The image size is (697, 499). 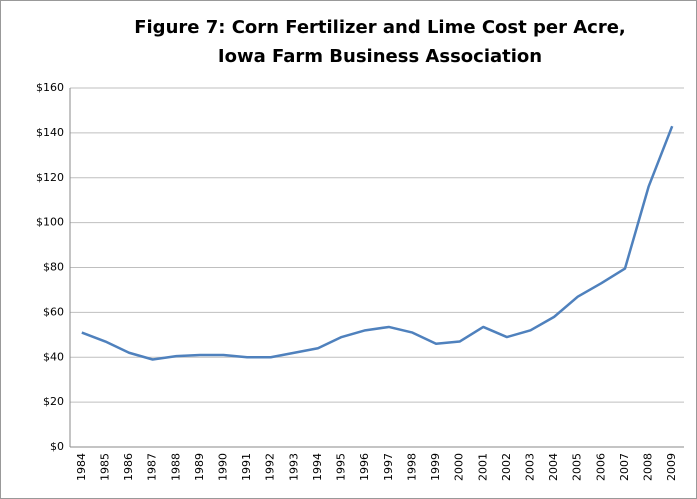 What do you see at coordinates (53, 267) in the screenshot?
I see `y-tick-label: $80` at bounding box center [53, 267].